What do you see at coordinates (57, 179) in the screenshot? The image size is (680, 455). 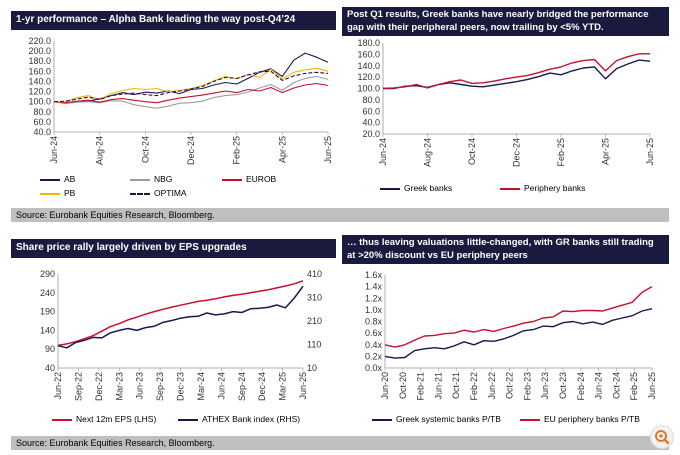 I see `legend-item-ab: AB` at bounding box center [57, 179].